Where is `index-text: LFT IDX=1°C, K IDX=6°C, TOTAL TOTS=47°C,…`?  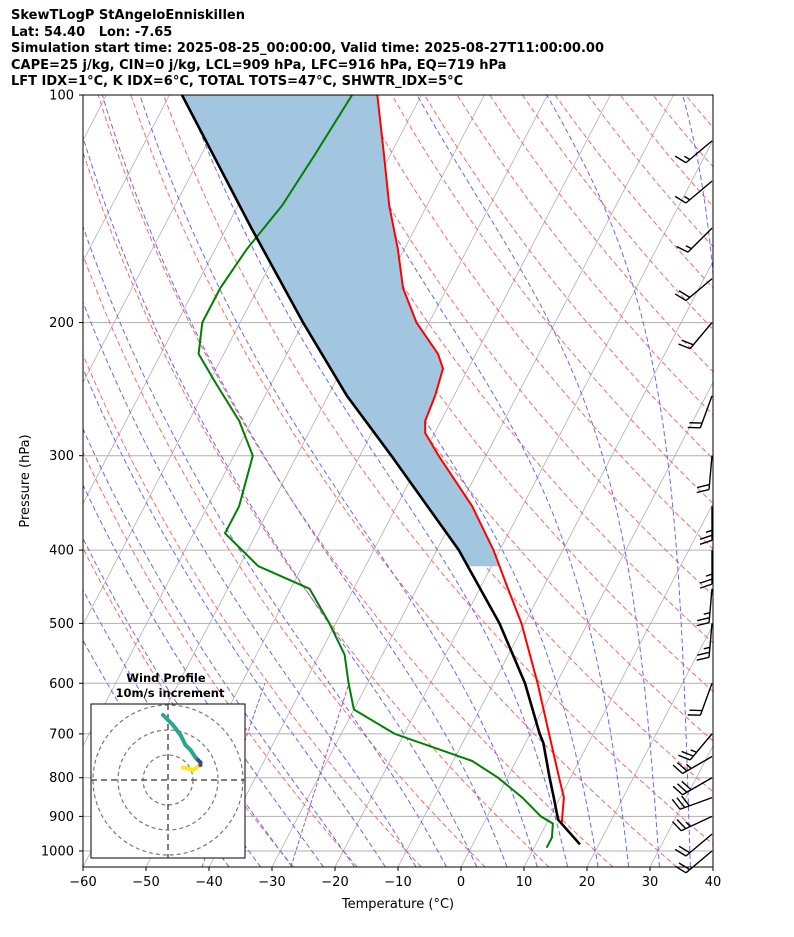
index-text: LFT IDX=1°C, K IDX=6°C, TOTAL TOTS=47°C,… is located at coordinates (237, 82).